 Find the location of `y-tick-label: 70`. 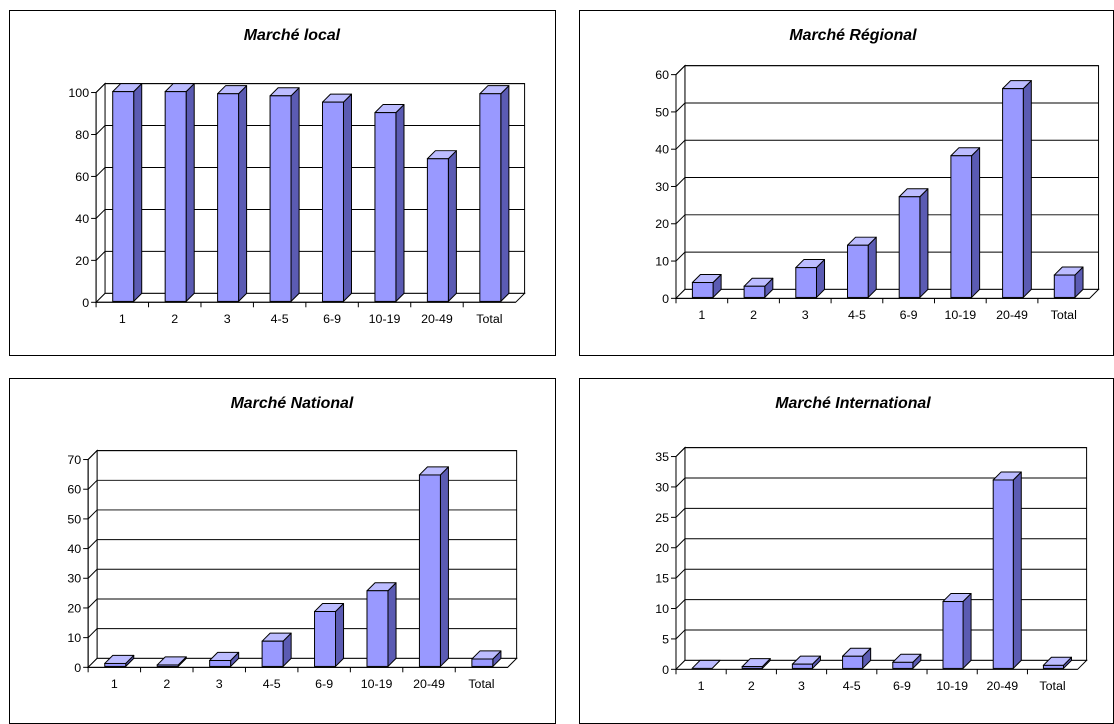

y-tick-label: 70 is located at coordinates (74, 460).